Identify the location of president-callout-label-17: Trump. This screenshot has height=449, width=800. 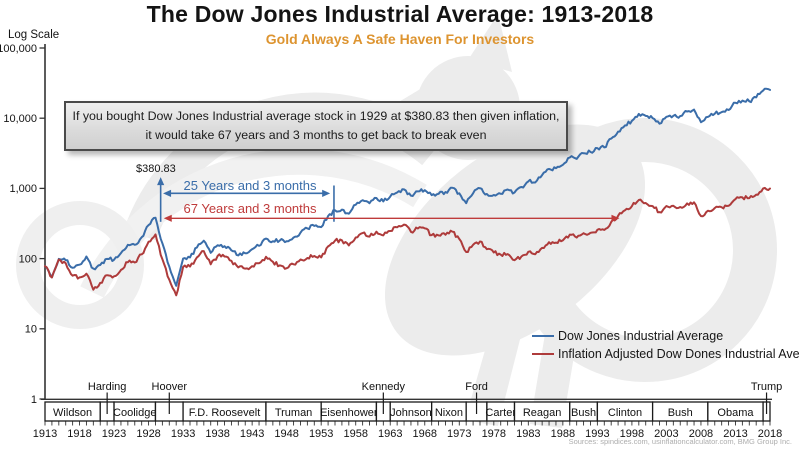
(766, 387).